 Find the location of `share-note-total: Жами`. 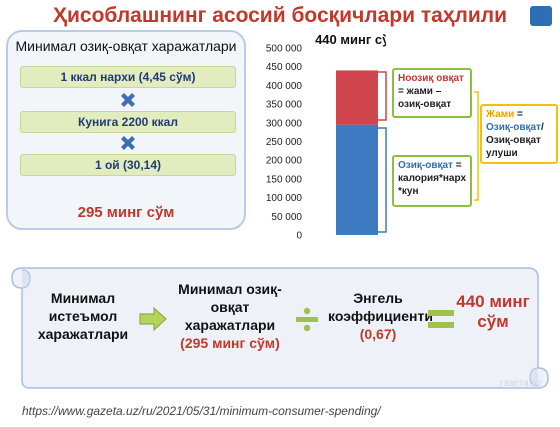

share-note-total: Жами is located at coordinates (500, 114).